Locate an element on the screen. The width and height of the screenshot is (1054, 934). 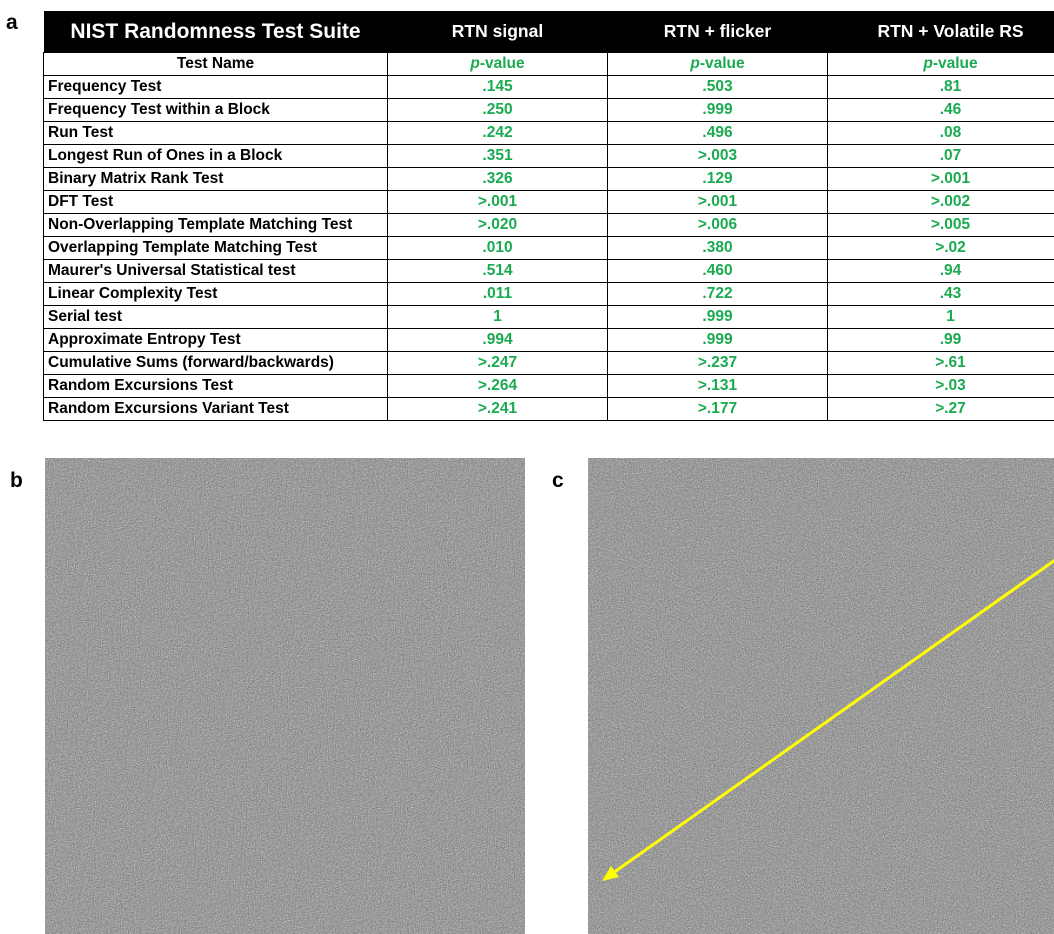
pvalue-cell: >.006 is located at coordinates (717, 225).